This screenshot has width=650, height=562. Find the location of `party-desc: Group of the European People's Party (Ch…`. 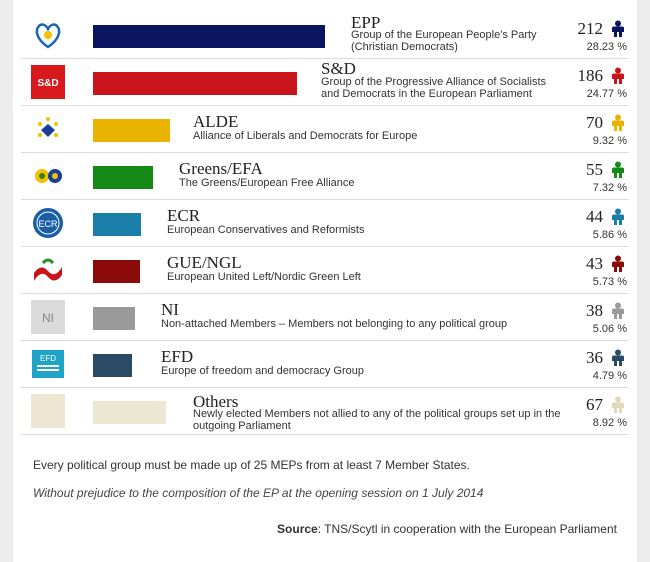

party-desc: Group of the European People's Party (Ch… is located at coordinates (444, 41).